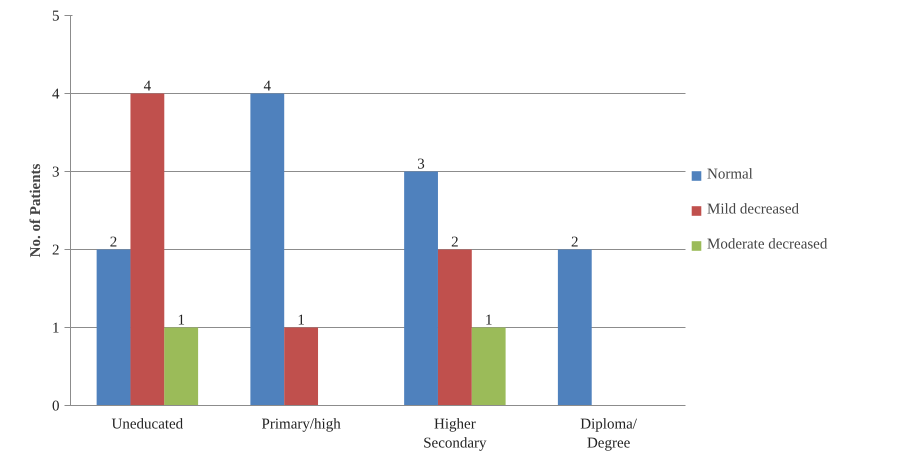  What do you see at coordinates (148, 424) in the screenshot?
I see `x-tick-label: Uneducated` at bounding box center [148, 424].